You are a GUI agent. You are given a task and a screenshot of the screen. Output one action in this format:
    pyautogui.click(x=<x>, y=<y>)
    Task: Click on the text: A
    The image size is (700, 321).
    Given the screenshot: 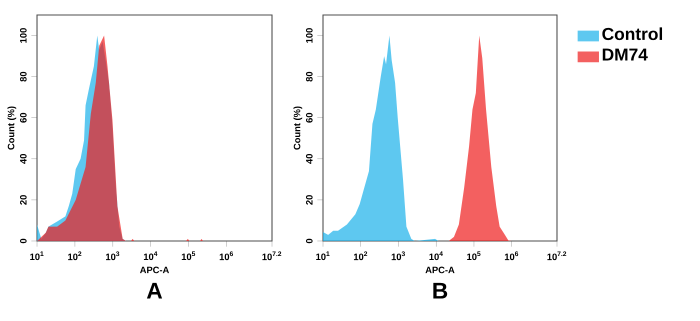 What is the action you would take?
    pyautogui.click(x=154, y=290)
    